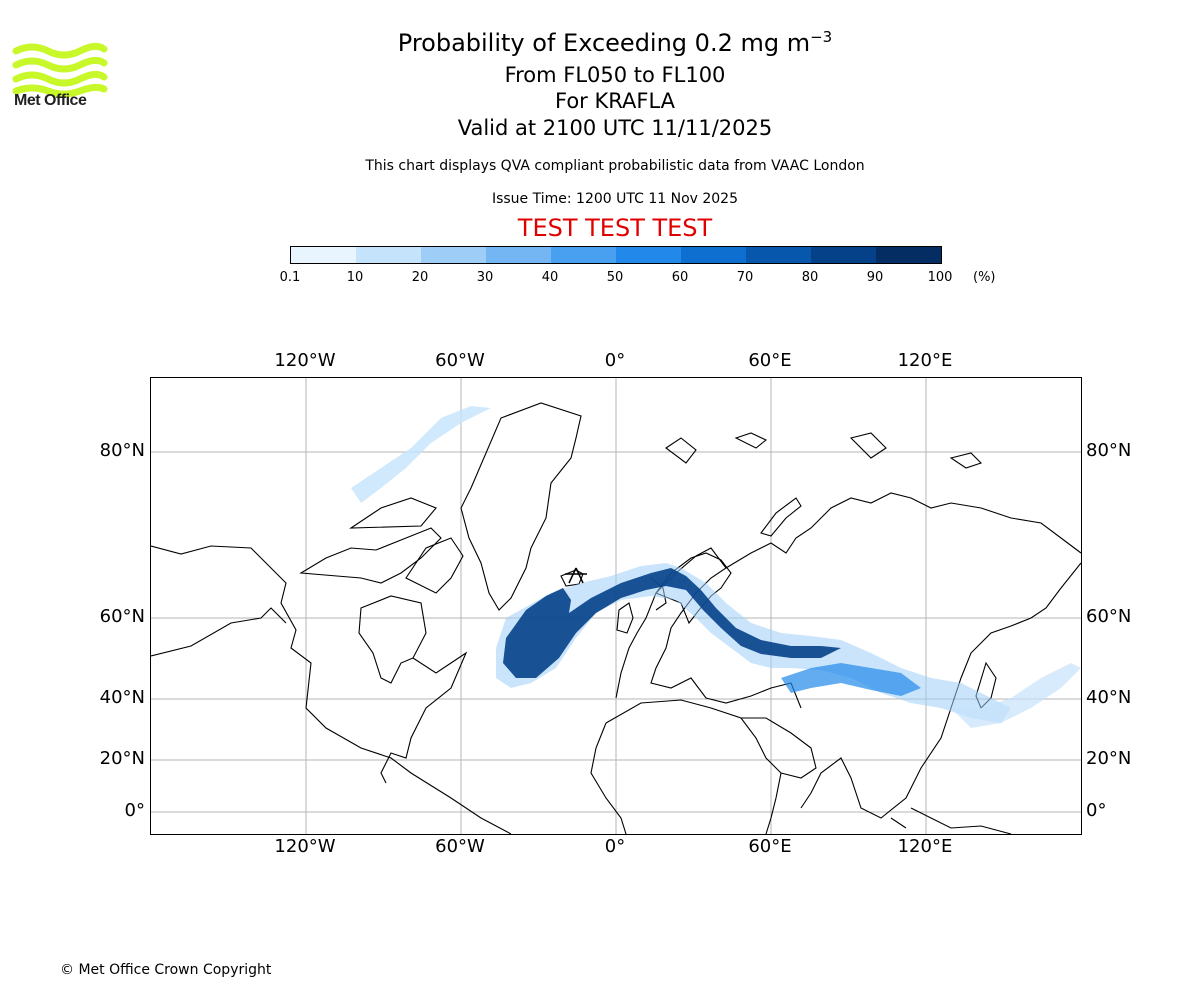  I want to click on colorbar-tick-label: 10, so click(355, 277).